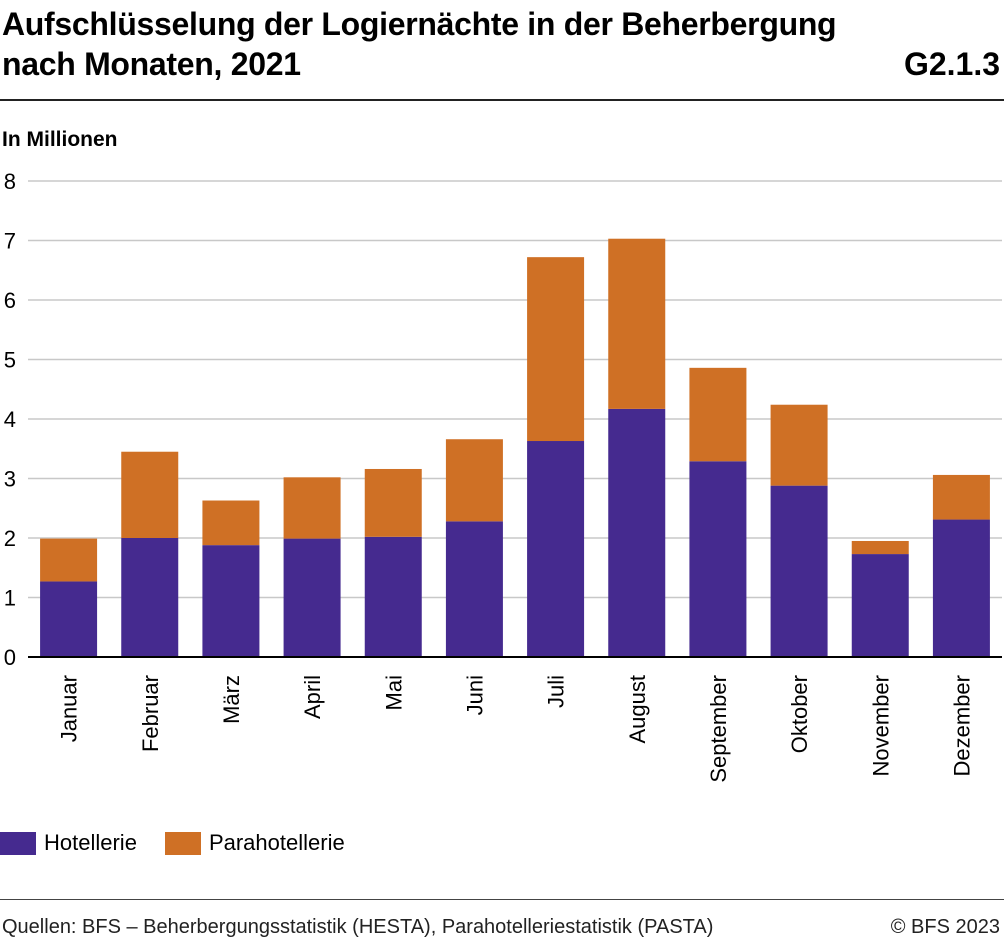 The width and height of the screenshot is (1004, 945). What do you see at coordinates (10, 360) in the screenshot?
I see `y-tick-label-5: 5` at bounding box center [10, 360].